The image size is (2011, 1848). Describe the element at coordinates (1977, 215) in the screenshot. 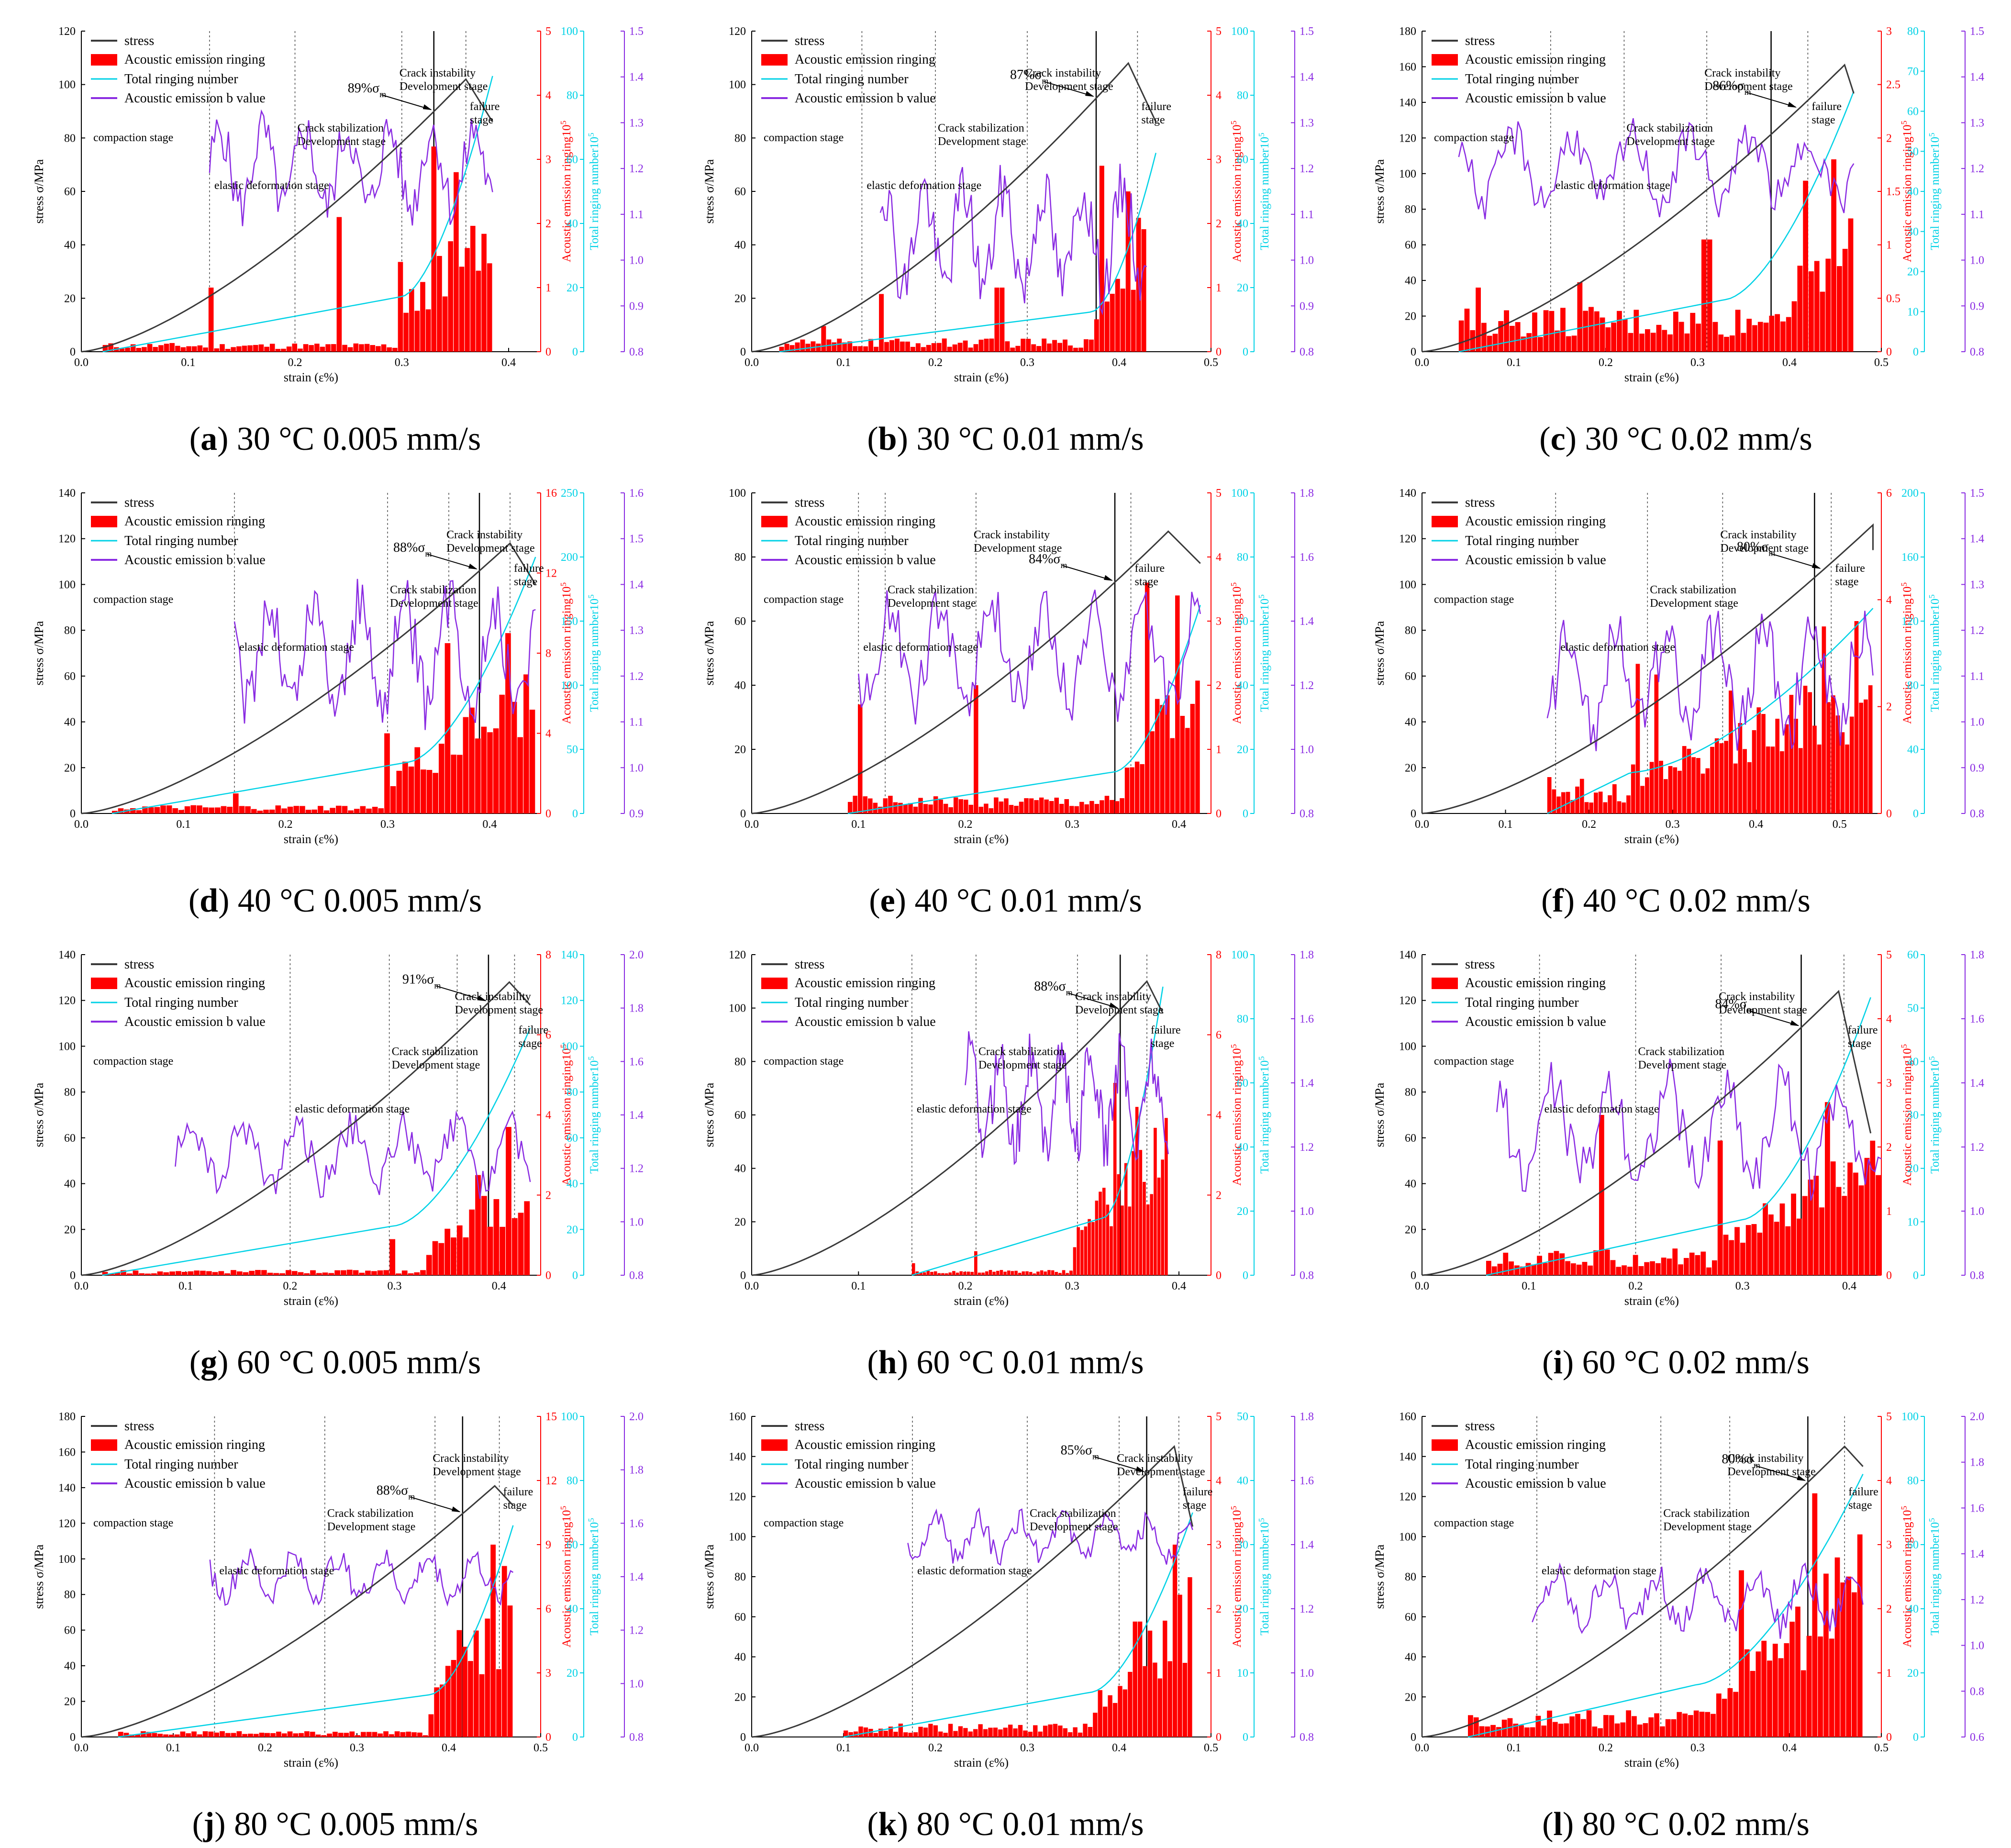

I see `y4-tick-label: 1.1` at that location.